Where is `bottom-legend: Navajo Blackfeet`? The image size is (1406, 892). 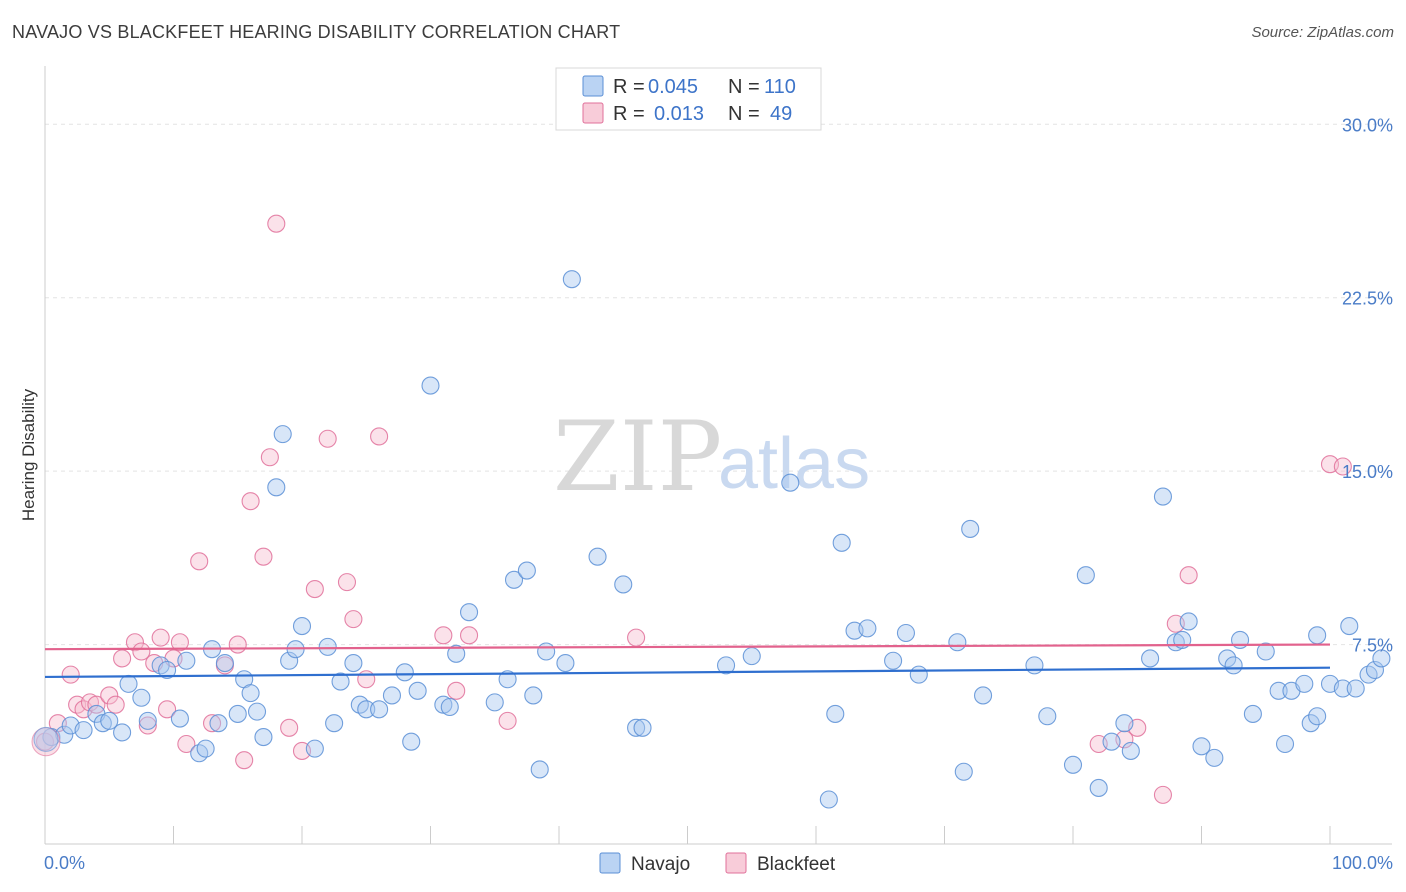
bottom-legend: Navajo Blackfeet is located at coordinates (717, 863).